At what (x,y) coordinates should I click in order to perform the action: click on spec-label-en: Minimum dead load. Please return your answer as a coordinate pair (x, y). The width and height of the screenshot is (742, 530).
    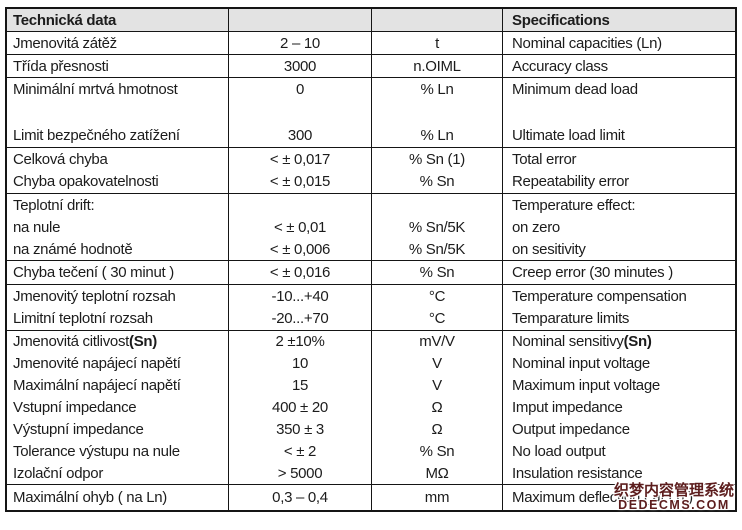
    Looking at the image, I should click on (618, 89).